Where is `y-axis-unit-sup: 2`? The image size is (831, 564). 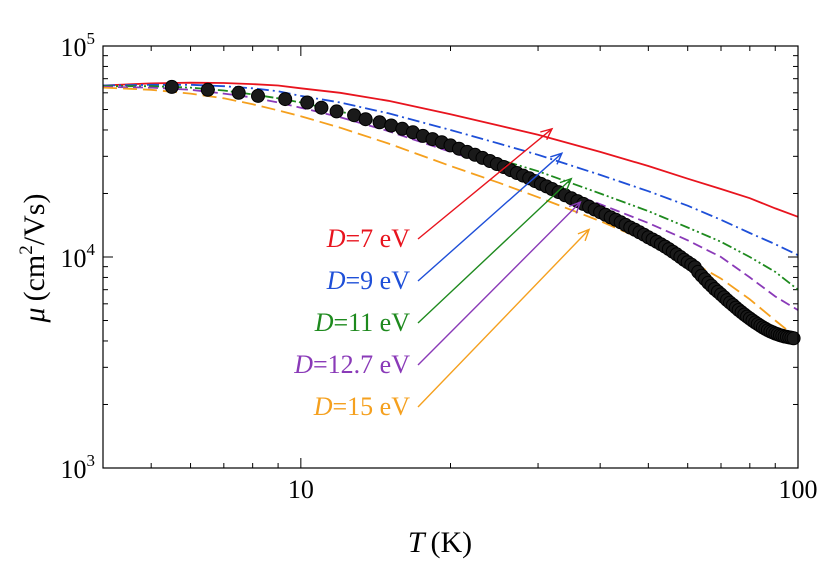
y-axis-unit-sup: 2 is located at coordinates (26, 250).